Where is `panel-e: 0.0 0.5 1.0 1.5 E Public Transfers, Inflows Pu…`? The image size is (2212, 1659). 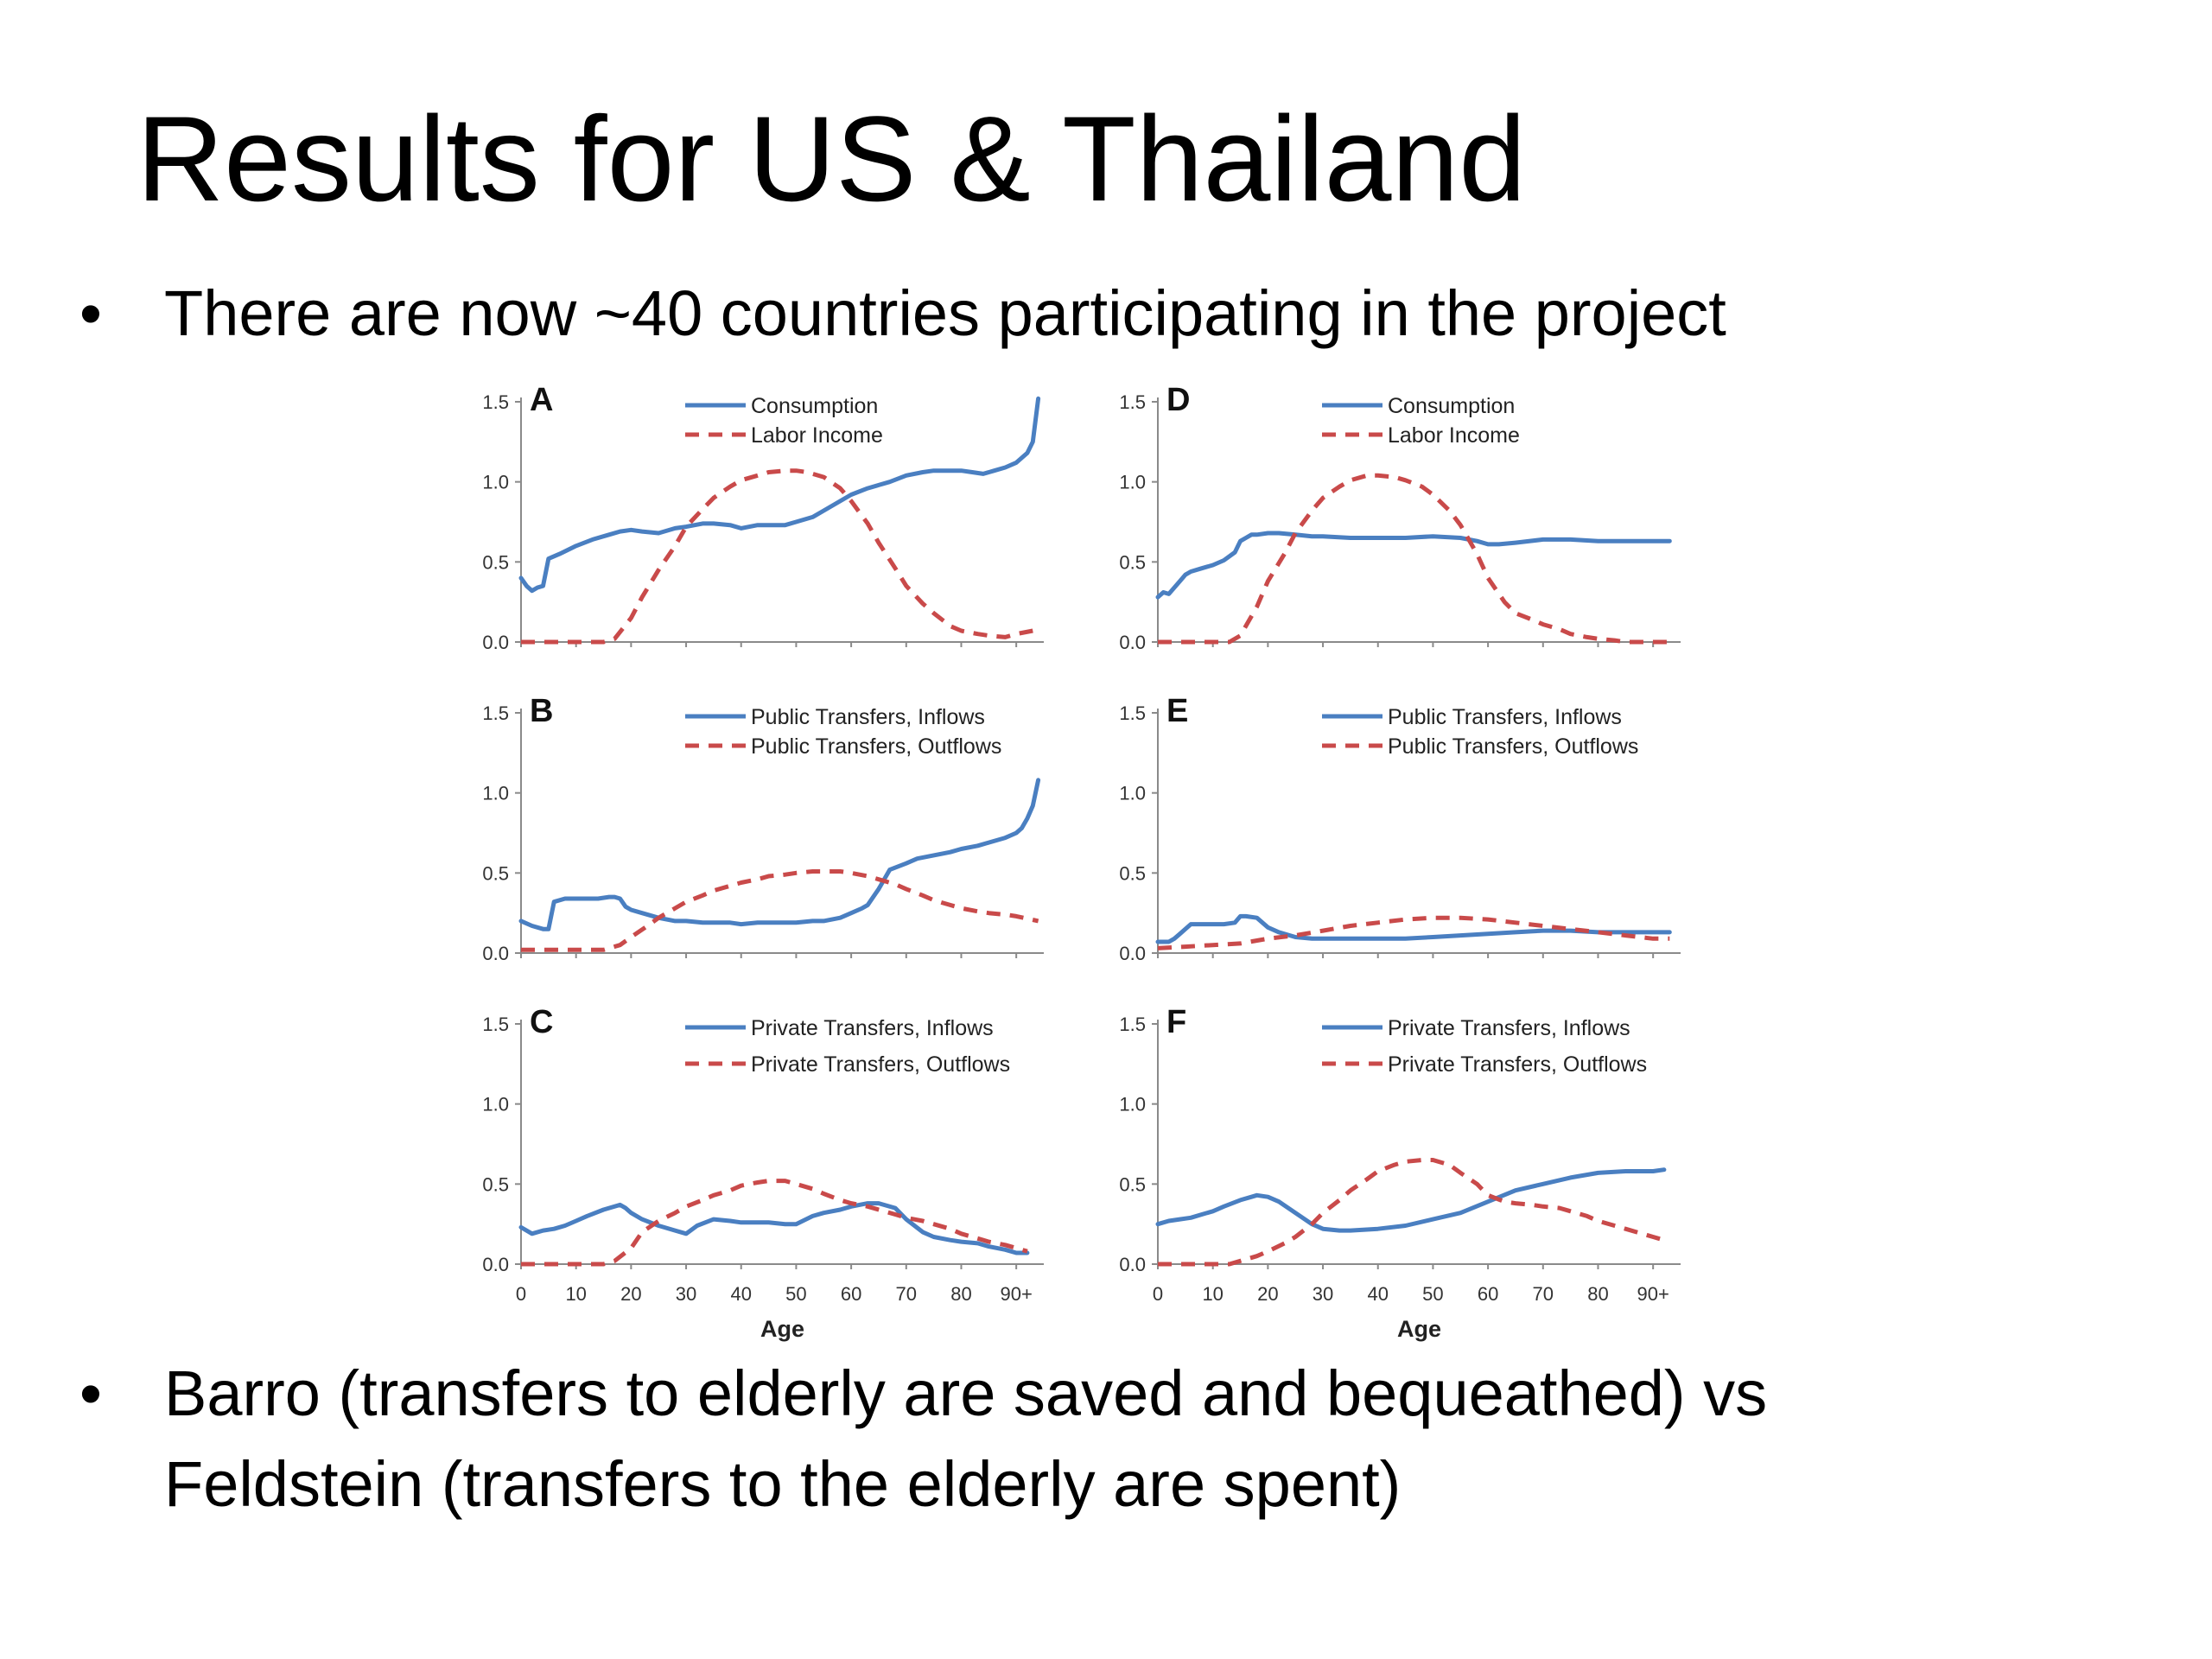
panel-e: 0.0 0.5 1.0 1.5 E Public Transfers, Inflows Pu… is located at coordinates (1400, 828).